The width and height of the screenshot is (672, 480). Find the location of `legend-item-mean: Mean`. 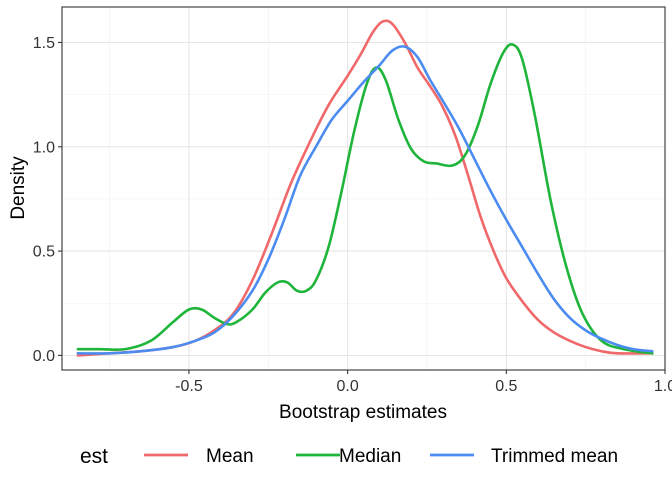

legend-item-mean: Mean is located at coordinates (199, 456).